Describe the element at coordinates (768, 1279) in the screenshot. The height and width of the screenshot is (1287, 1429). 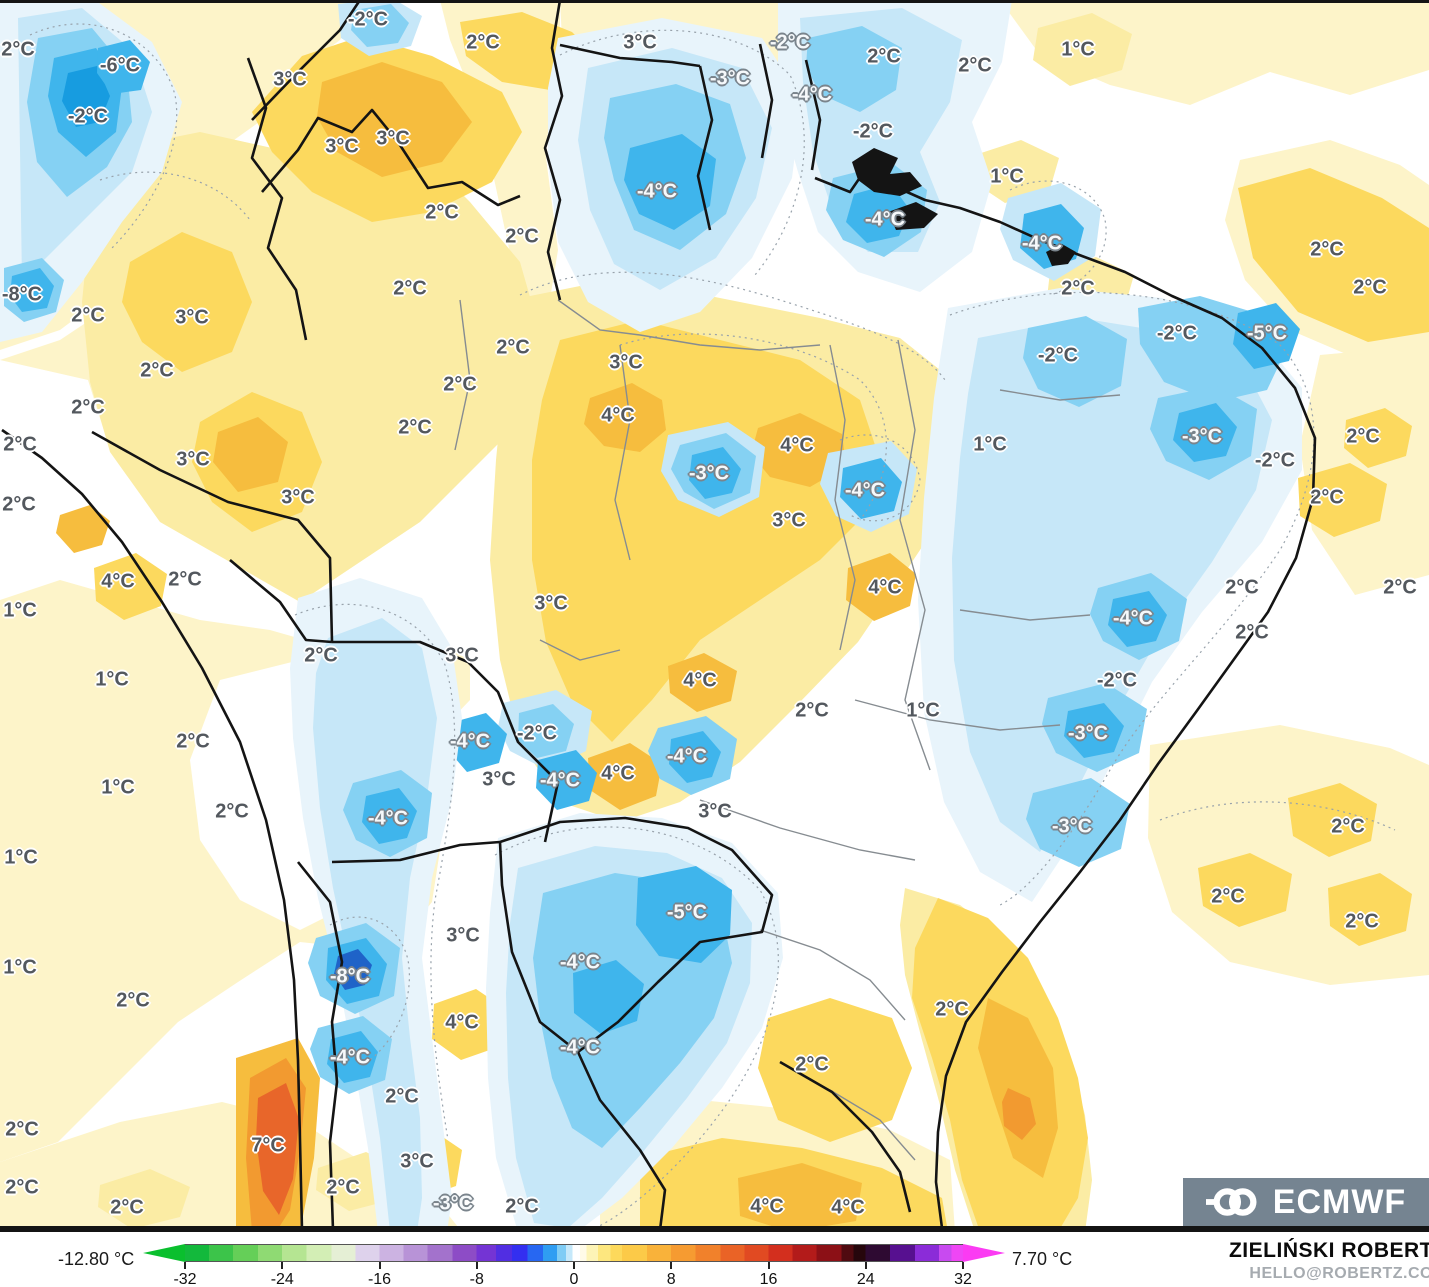
I see `colorbar-tick-label: 16` at that location.